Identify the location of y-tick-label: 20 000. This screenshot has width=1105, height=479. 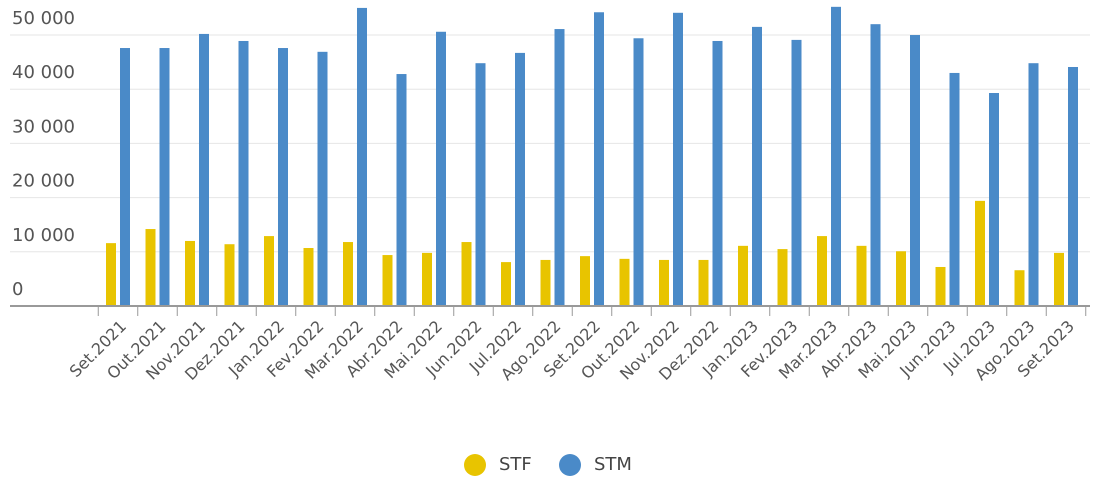
(43, 181).